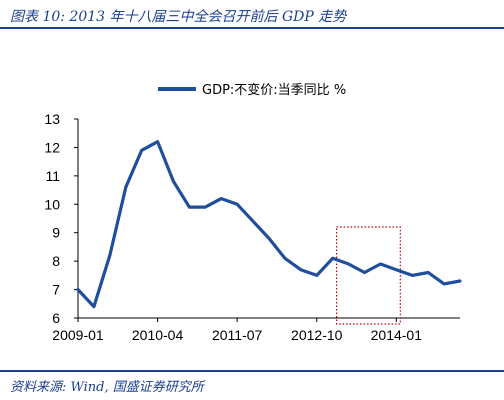 The height and width of the screenshot is (400, 504). Describe the element at coordinates (252, 28) in the screenshot. I see `title-rule` at that location.